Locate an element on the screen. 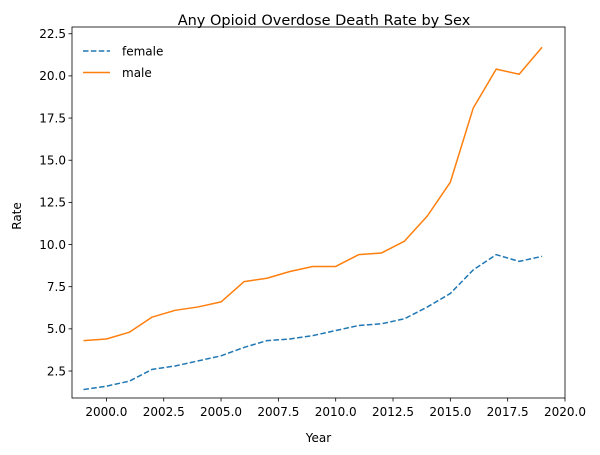 This screenshot has width=600, height=455. y-axis: 2.5 5.0 7.5 10.0 12.5 15.0 17.5 20.0 22.5 is located at coordinates (55, 202).